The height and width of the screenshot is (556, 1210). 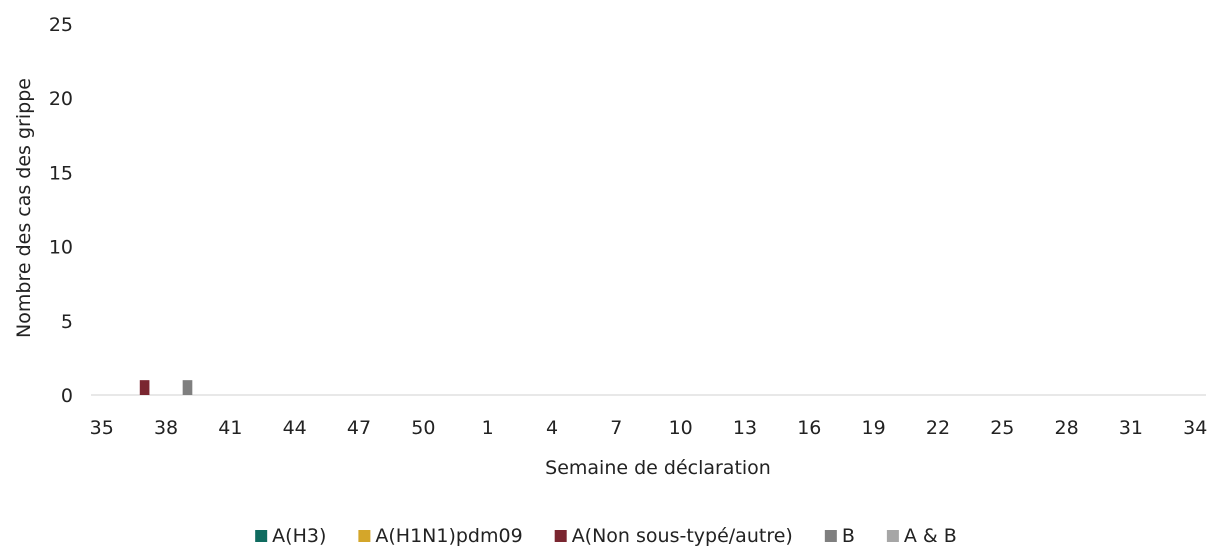 What do you see at coordinates (61, 248) in the screenshot?
I see `y-tick-label: 10` at bounding box center [61, 248].